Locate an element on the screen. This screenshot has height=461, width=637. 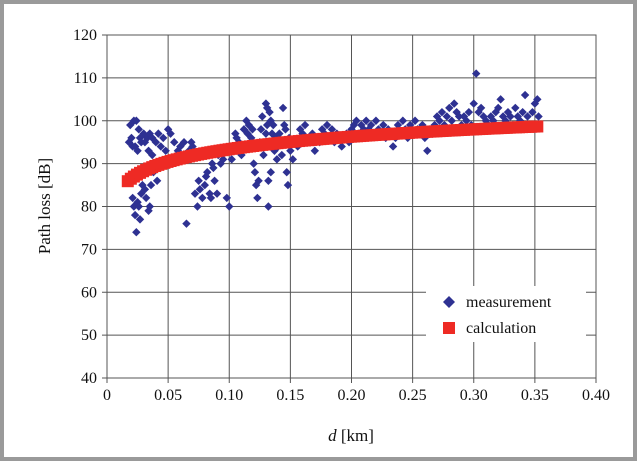
legend-measurement-label: measurement is located at coordinates (509, 302).